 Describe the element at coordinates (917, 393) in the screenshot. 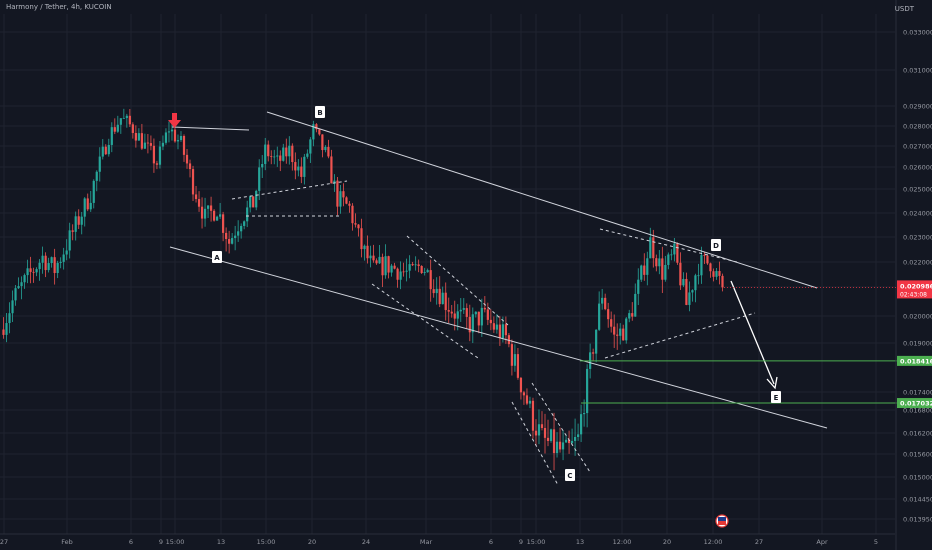

I see `price-tick-label: 0.017400` at that location.